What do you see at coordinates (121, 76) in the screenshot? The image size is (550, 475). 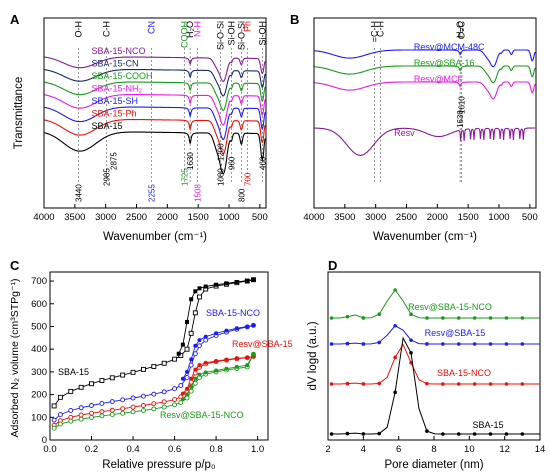 I see `legend-sba-15-cooh: SBA-15-COOH` at bounding box center [121, 76].